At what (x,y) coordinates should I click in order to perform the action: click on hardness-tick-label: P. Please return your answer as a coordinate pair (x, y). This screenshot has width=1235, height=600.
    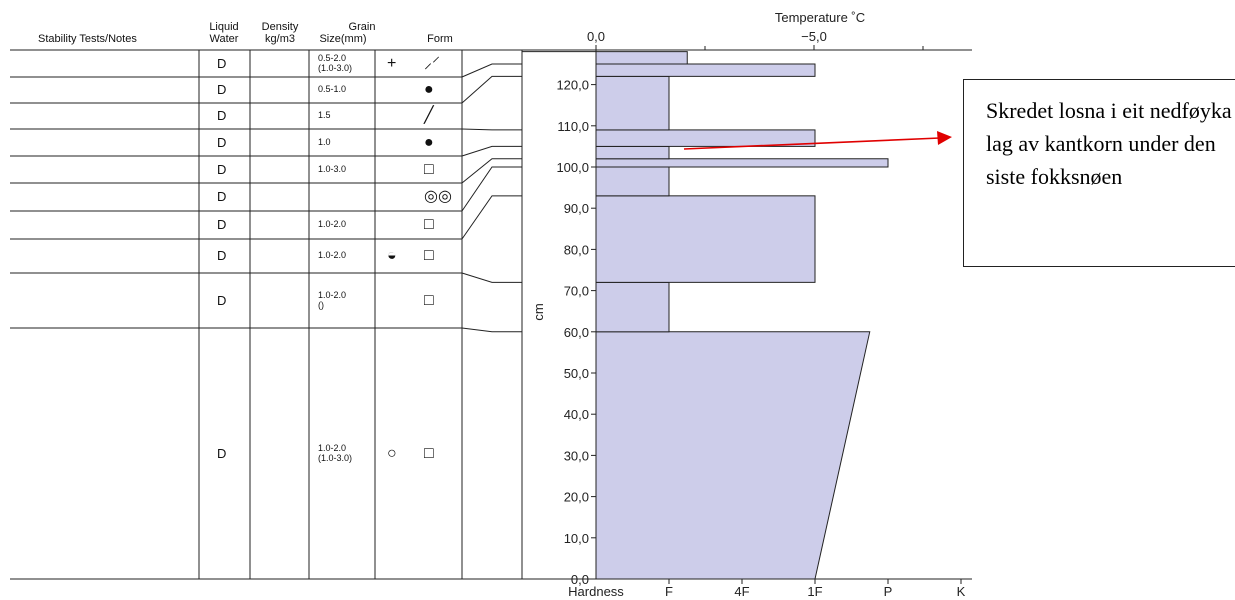
    Looking at the image, I should click on (888, 591).